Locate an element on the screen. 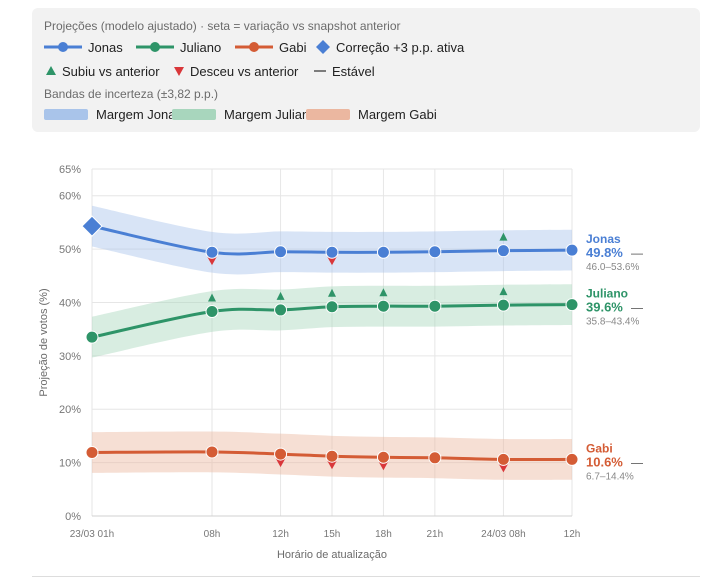 The height and width of the screenshot is (581, 712). x-tick-label: 08h is located at coordinates (212, 534).